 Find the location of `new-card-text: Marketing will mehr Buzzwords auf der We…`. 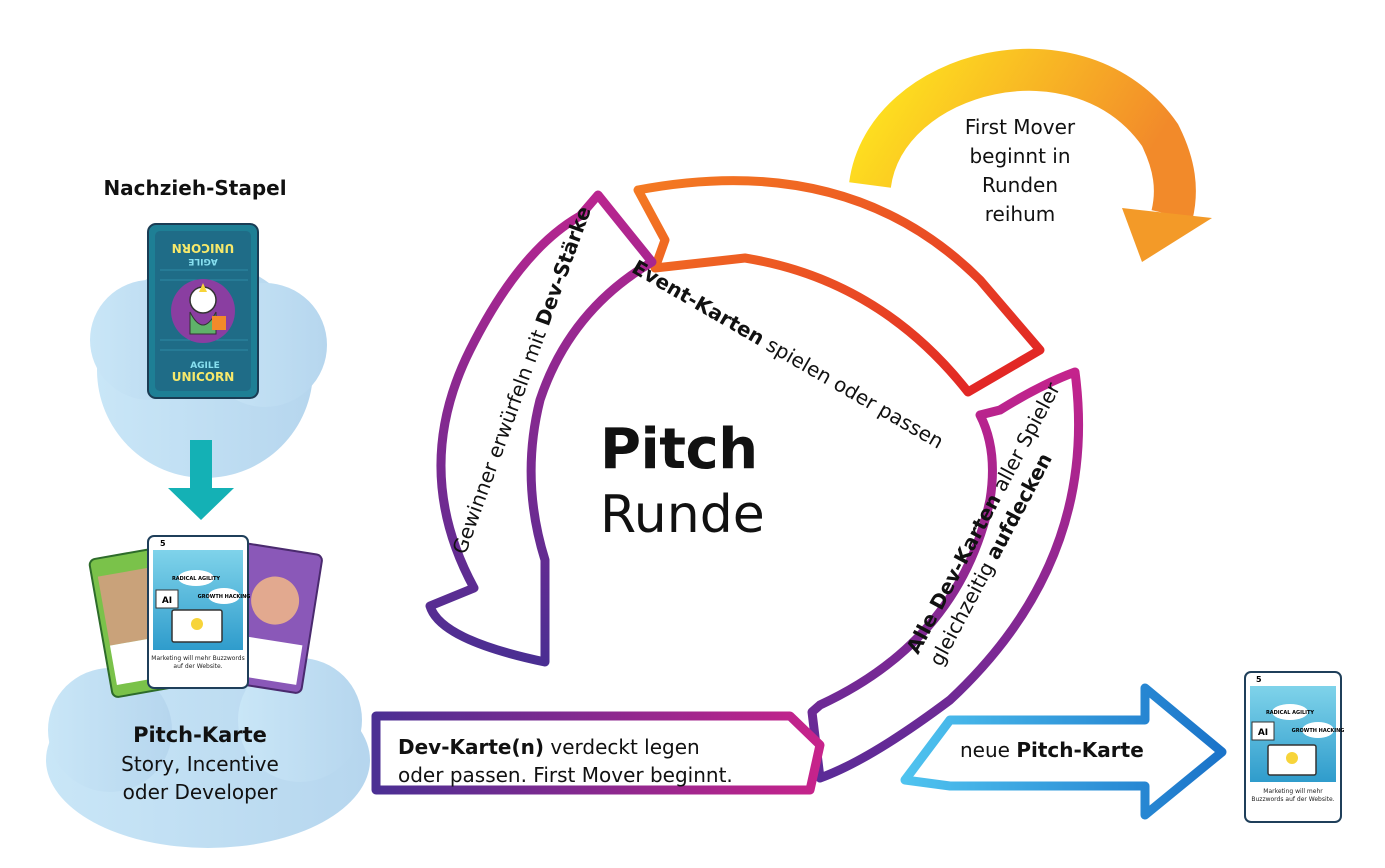

new-card-text: Marketing will mehr Buzzwords auf der We… is located at coordinates (1293, 795).